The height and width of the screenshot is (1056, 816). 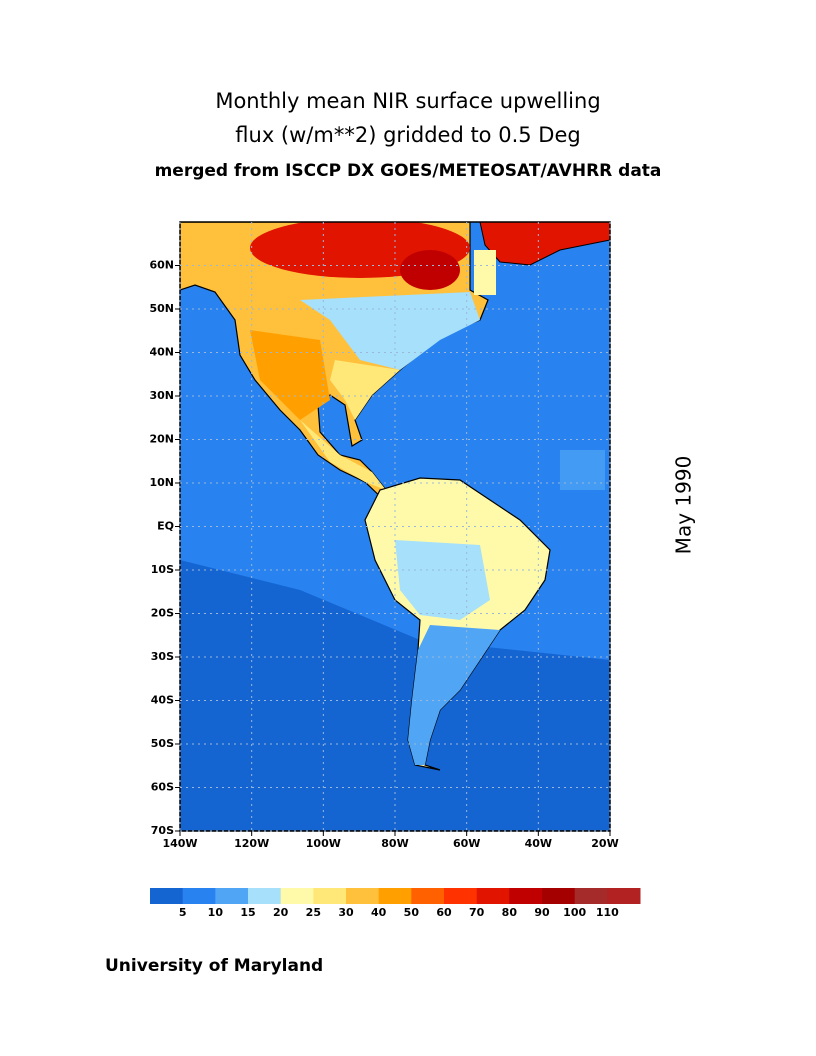 What do you see at coordinates (485, 272) in the screenshot?
I see `greenland-coast` at bounding box center [485, 272].